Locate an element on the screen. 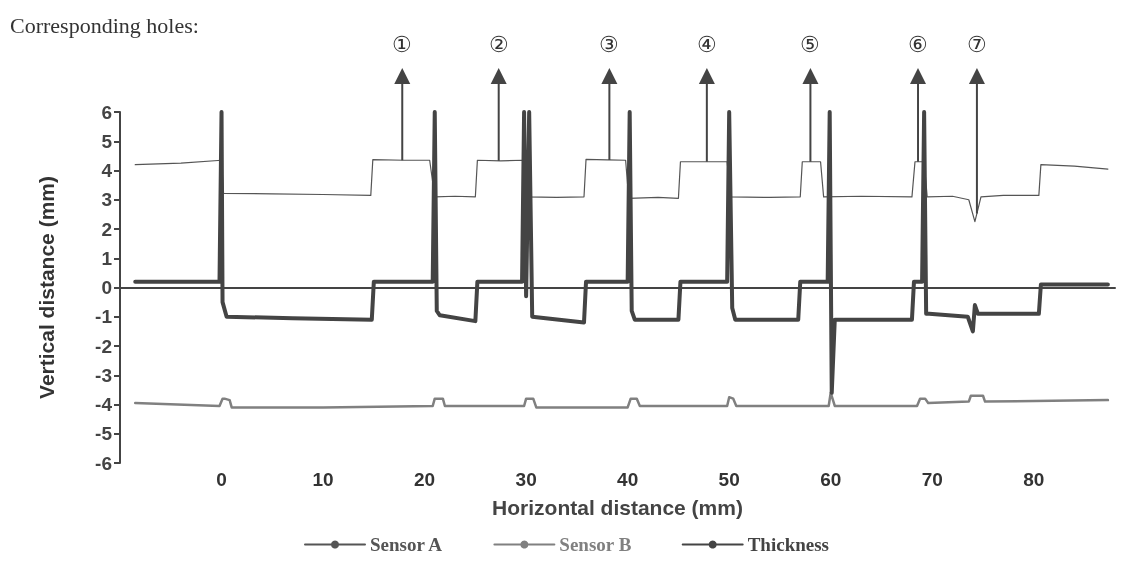 The height and width of the screenshot is (567, 1133). y-tick-label: -1 is located at coordinates (104, 317).